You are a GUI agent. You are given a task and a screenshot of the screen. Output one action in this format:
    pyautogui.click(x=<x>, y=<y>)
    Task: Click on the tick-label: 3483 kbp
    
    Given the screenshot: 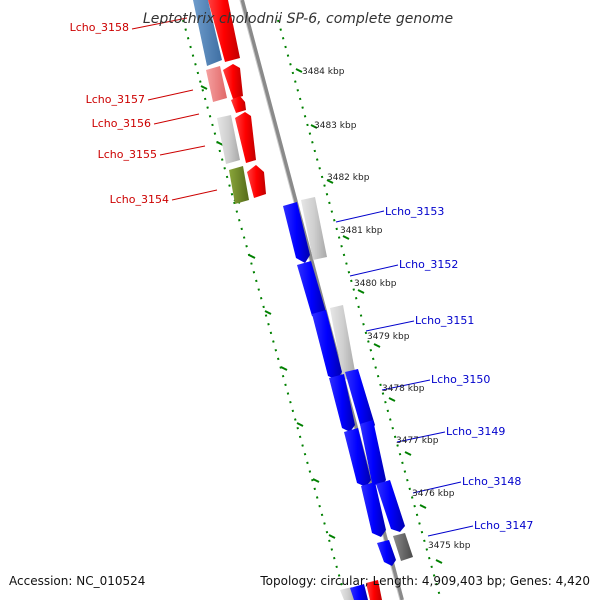 What is the action you would take?
    pyautogui.click(x=335, y=126)
    